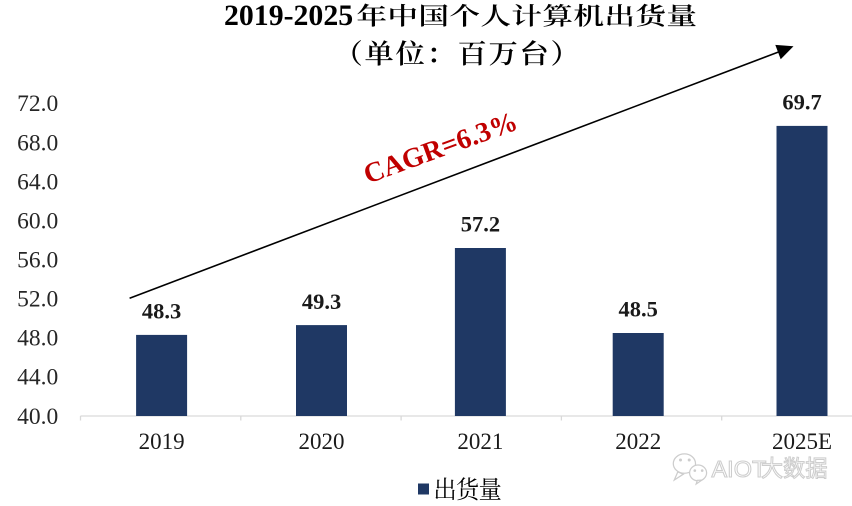 This screenshot has height=506, width=852. What do you see at coordinates (161, 311) in the screenshot?
I see `svg-text: 48.3` at bounding box center [161, 311].